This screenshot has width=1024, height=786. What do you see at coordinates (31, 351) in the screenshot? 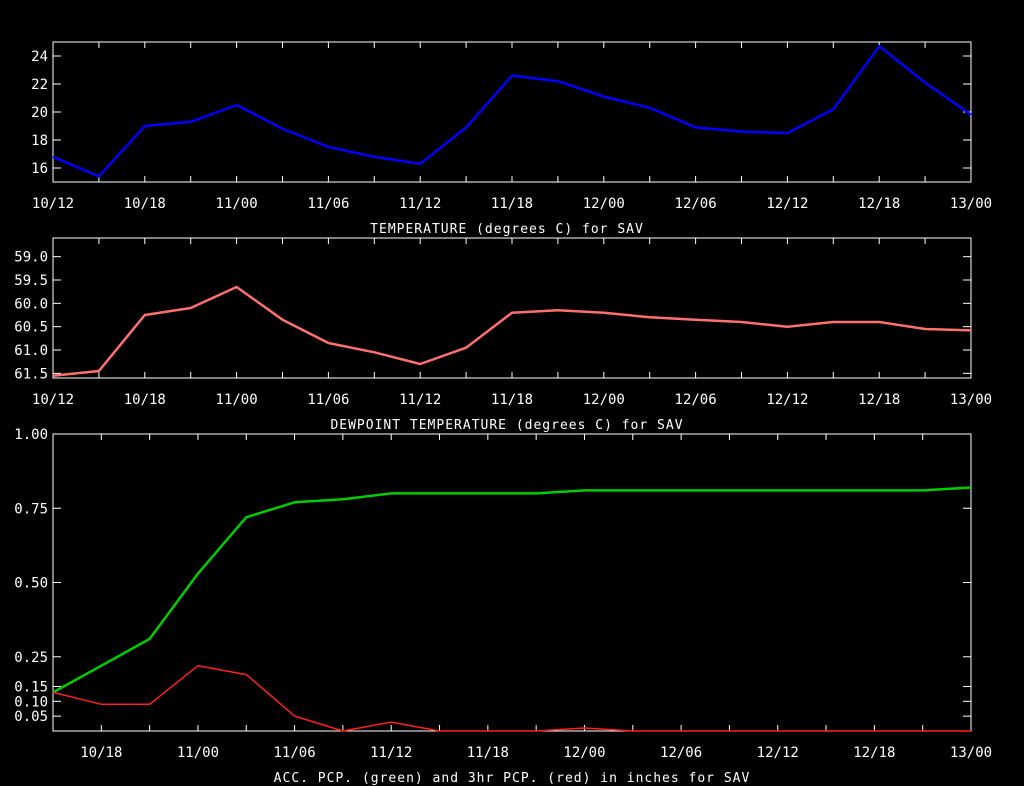
I see `y-tick-label: 61.0` at bounding box center [31, 351].